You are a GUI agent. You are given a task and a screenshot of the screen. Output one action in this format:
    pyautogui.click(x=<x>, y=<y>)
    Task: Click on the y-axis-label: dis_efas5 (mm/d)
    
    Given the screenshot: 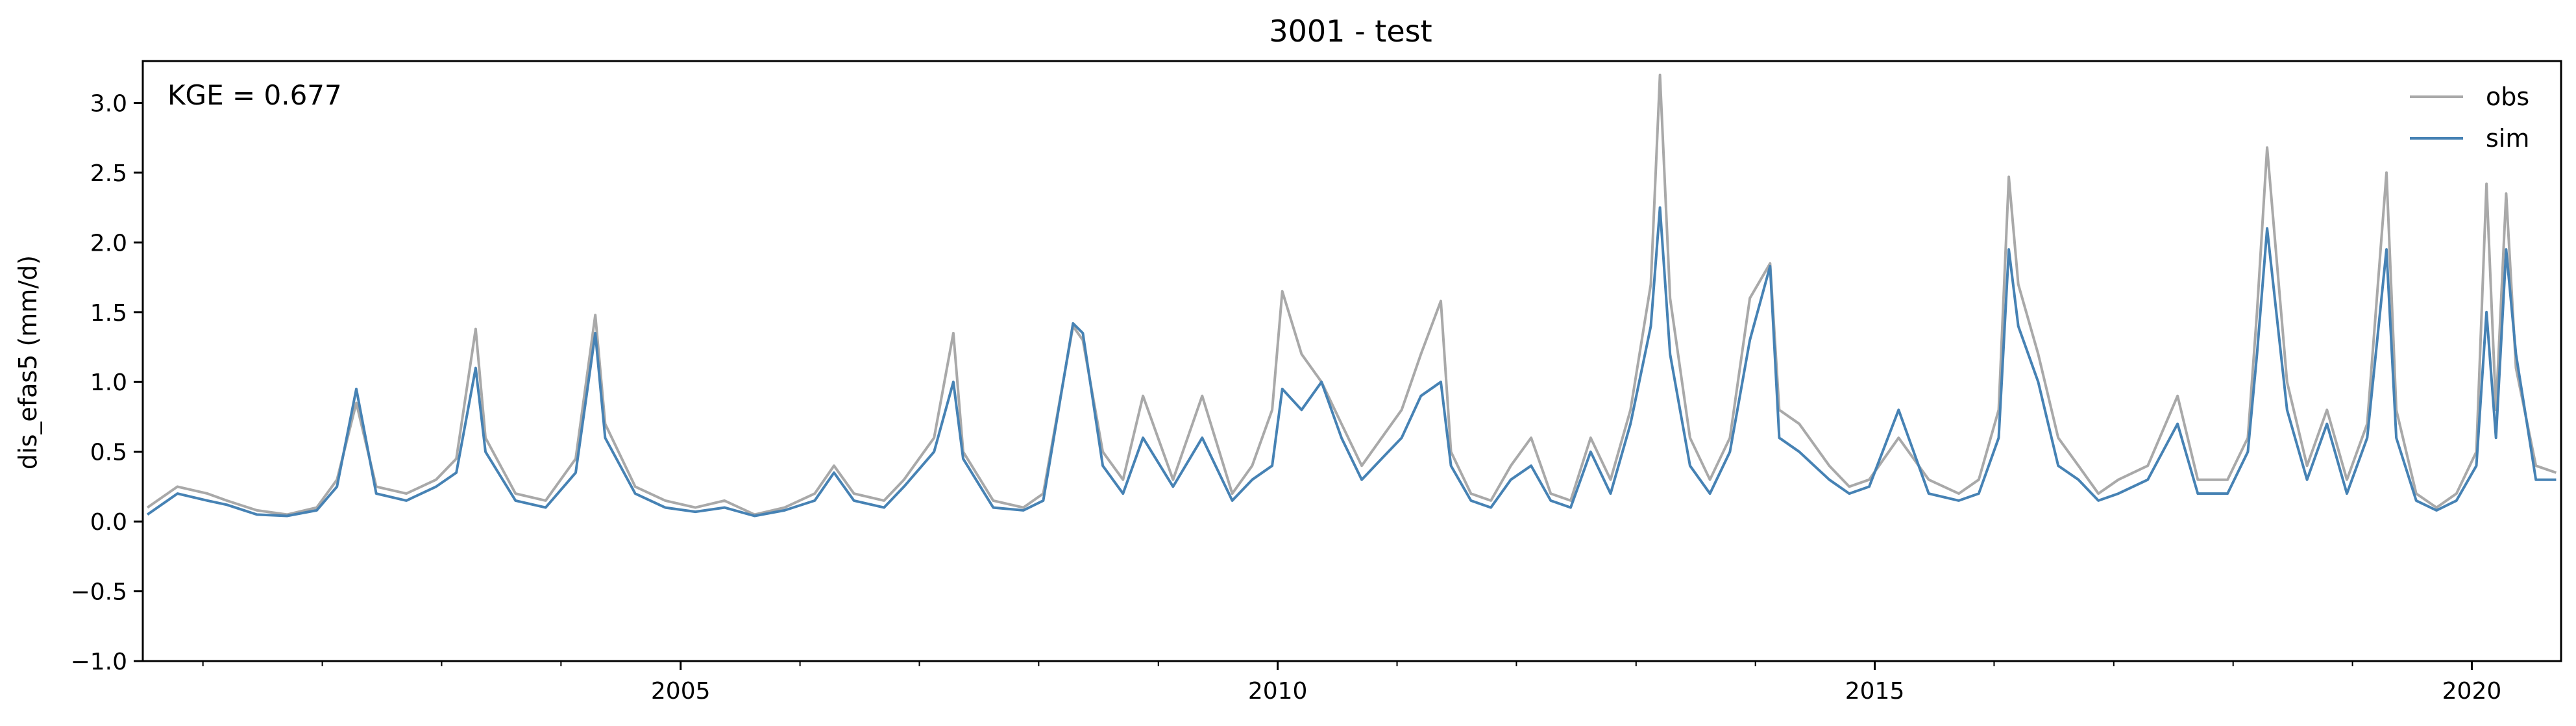 What is the action you would take?
    pyautogui.click(x=28, y=362)
    